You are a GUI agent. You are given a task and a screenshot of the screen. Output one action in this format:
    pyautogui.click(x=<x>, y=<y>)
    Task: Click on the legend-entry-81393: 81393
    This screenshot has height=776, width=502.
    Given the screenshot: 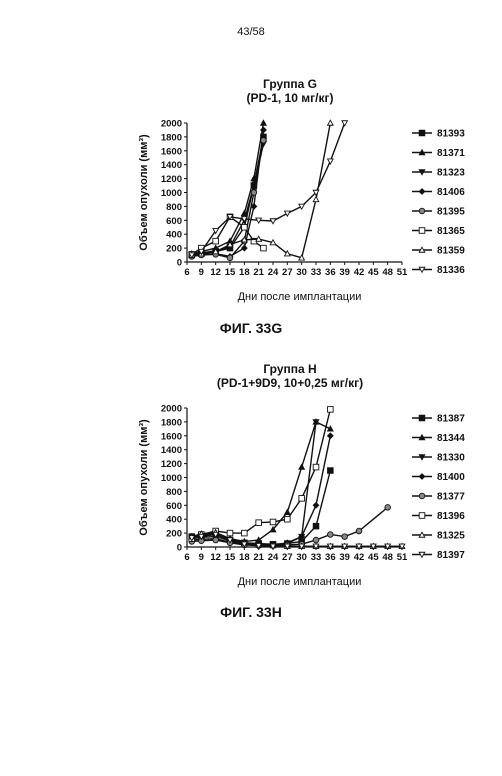 What is the action you would take?
    pyautogui.click(x=438, y=134)
    